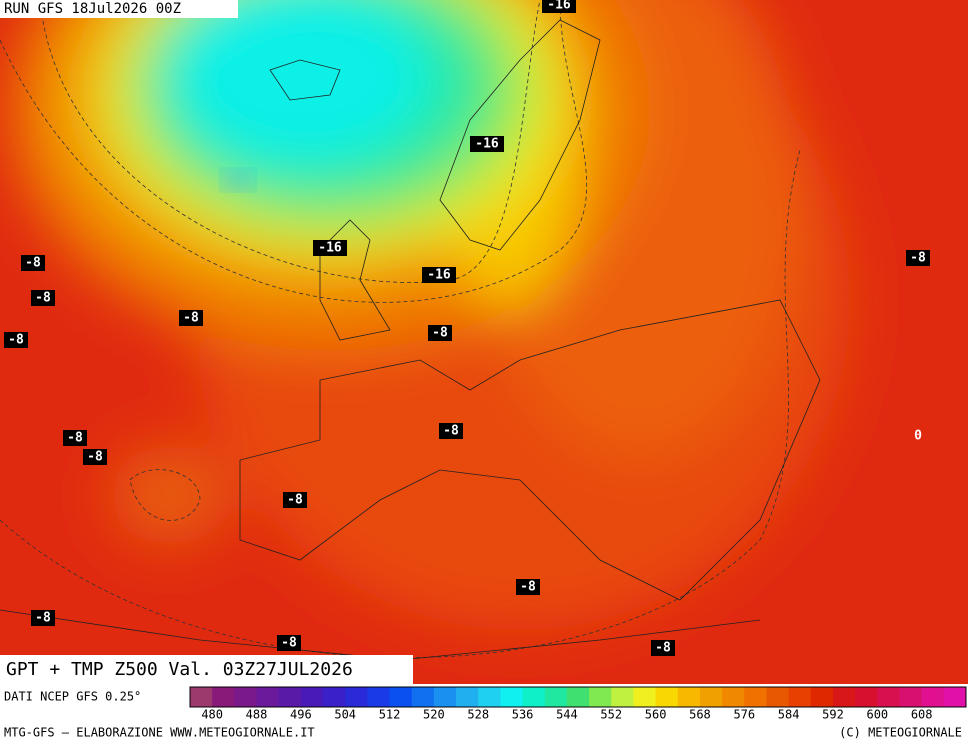 This screenshot has height=745, width=968. I want to click on colorbar-label: 488, so click(257, 715).